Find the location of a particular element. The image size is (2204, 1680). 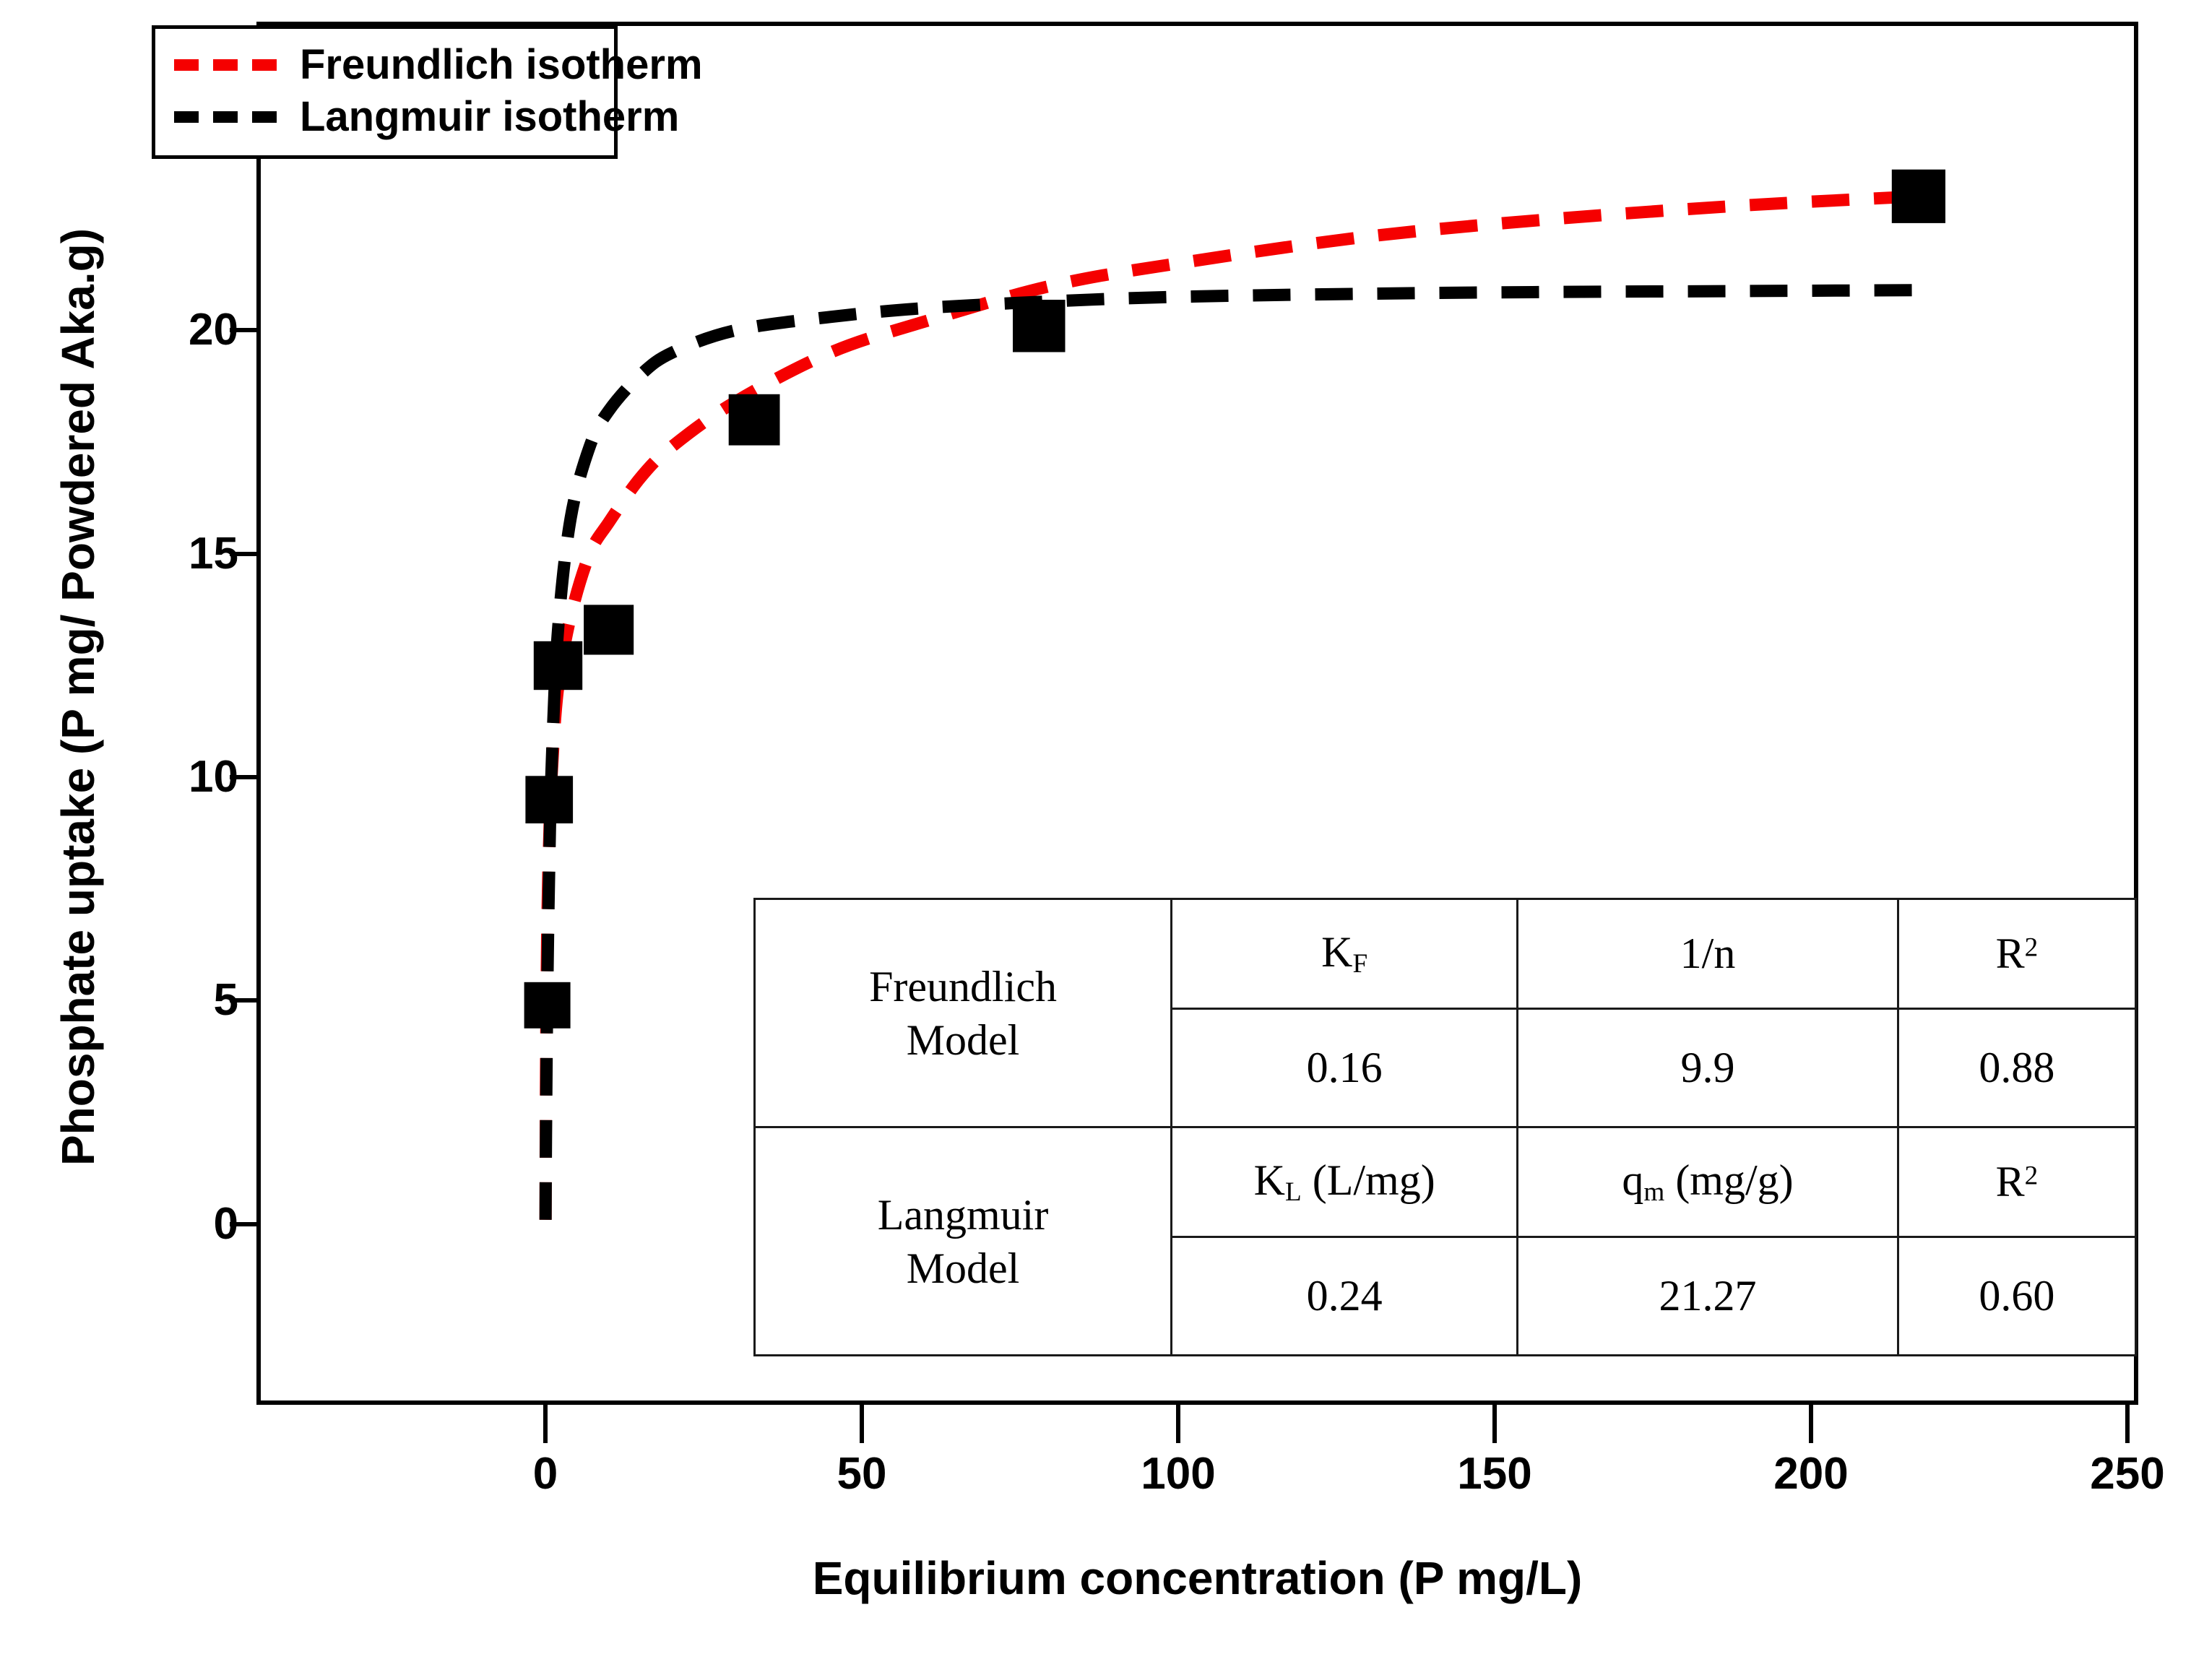

subscript-f: F is located at coordinates (1360, 964).